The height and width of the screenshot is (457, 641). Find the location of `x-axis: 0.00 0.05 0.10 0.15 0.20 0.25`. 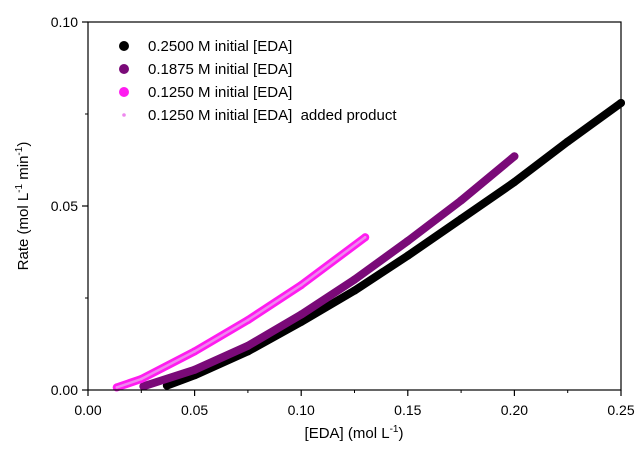

x-axis: 0.00 0.05 0.10 0.15 0.20 0.25 is located at coordinates (354, 404).